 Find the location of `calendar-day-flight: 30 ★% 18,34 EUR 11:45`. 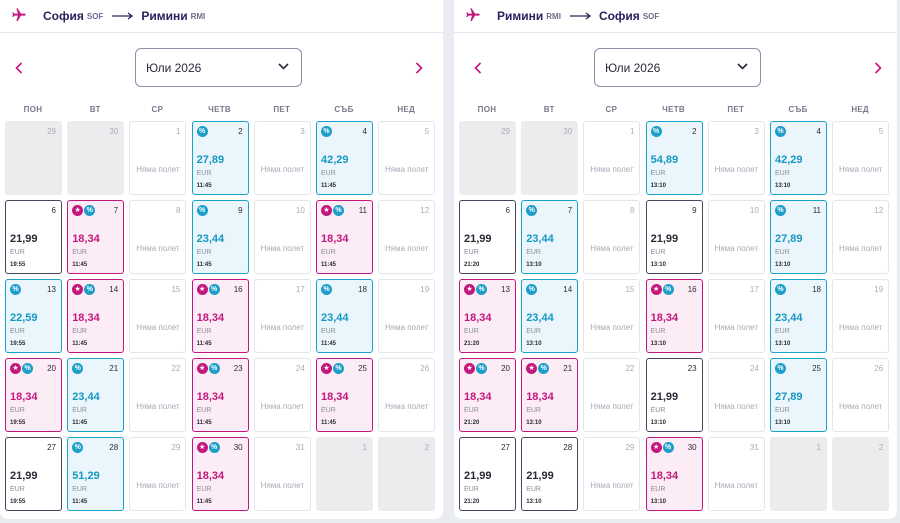

calendar-day-flight: 30 ★% 18,34 EUR 11:45 is located at coordinates (220, 474).